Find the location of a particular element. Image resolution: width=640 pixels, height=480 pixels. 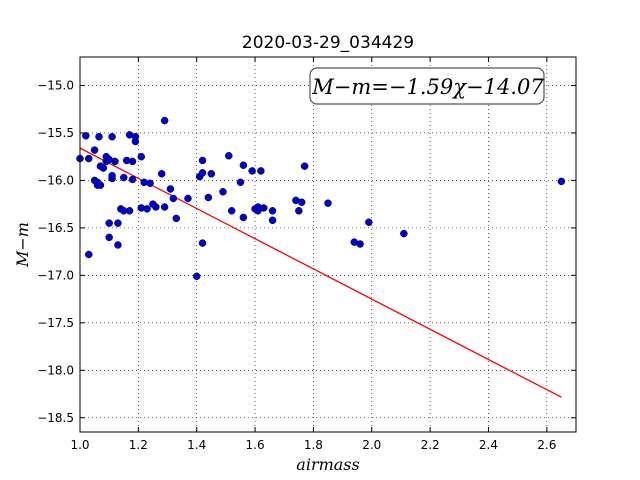

y-tick-label: −18.0 is located at coordinates (55, 370).